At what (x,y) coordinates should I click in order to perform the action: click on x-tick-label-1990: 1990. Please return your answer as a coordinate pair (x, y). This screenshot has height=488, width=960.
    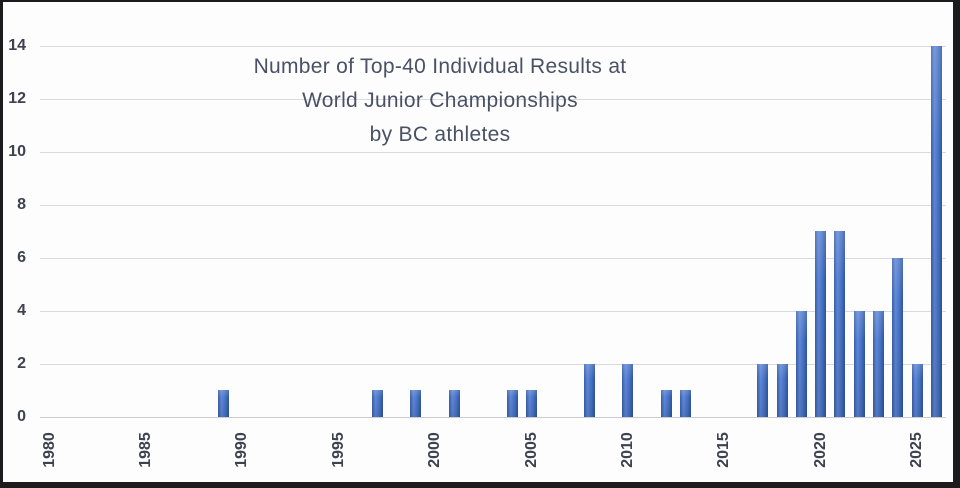
    Looking at the image, I should click on (241, 450).